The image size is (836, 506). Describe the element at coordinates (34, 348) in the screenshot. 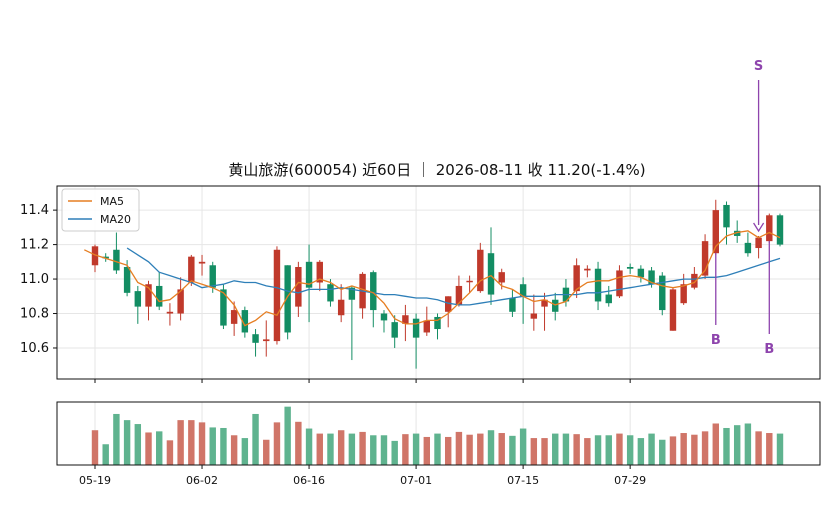

I see `y-tick-label: 10.6` at that location.